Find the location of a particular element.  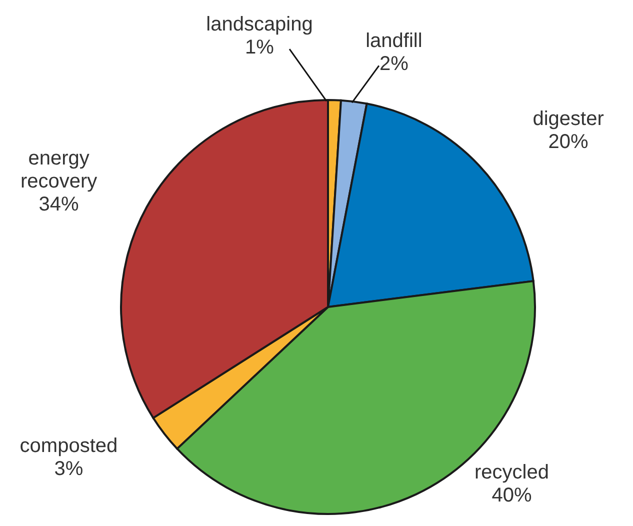

data-label: 1% is located at coordinates (259, 47).